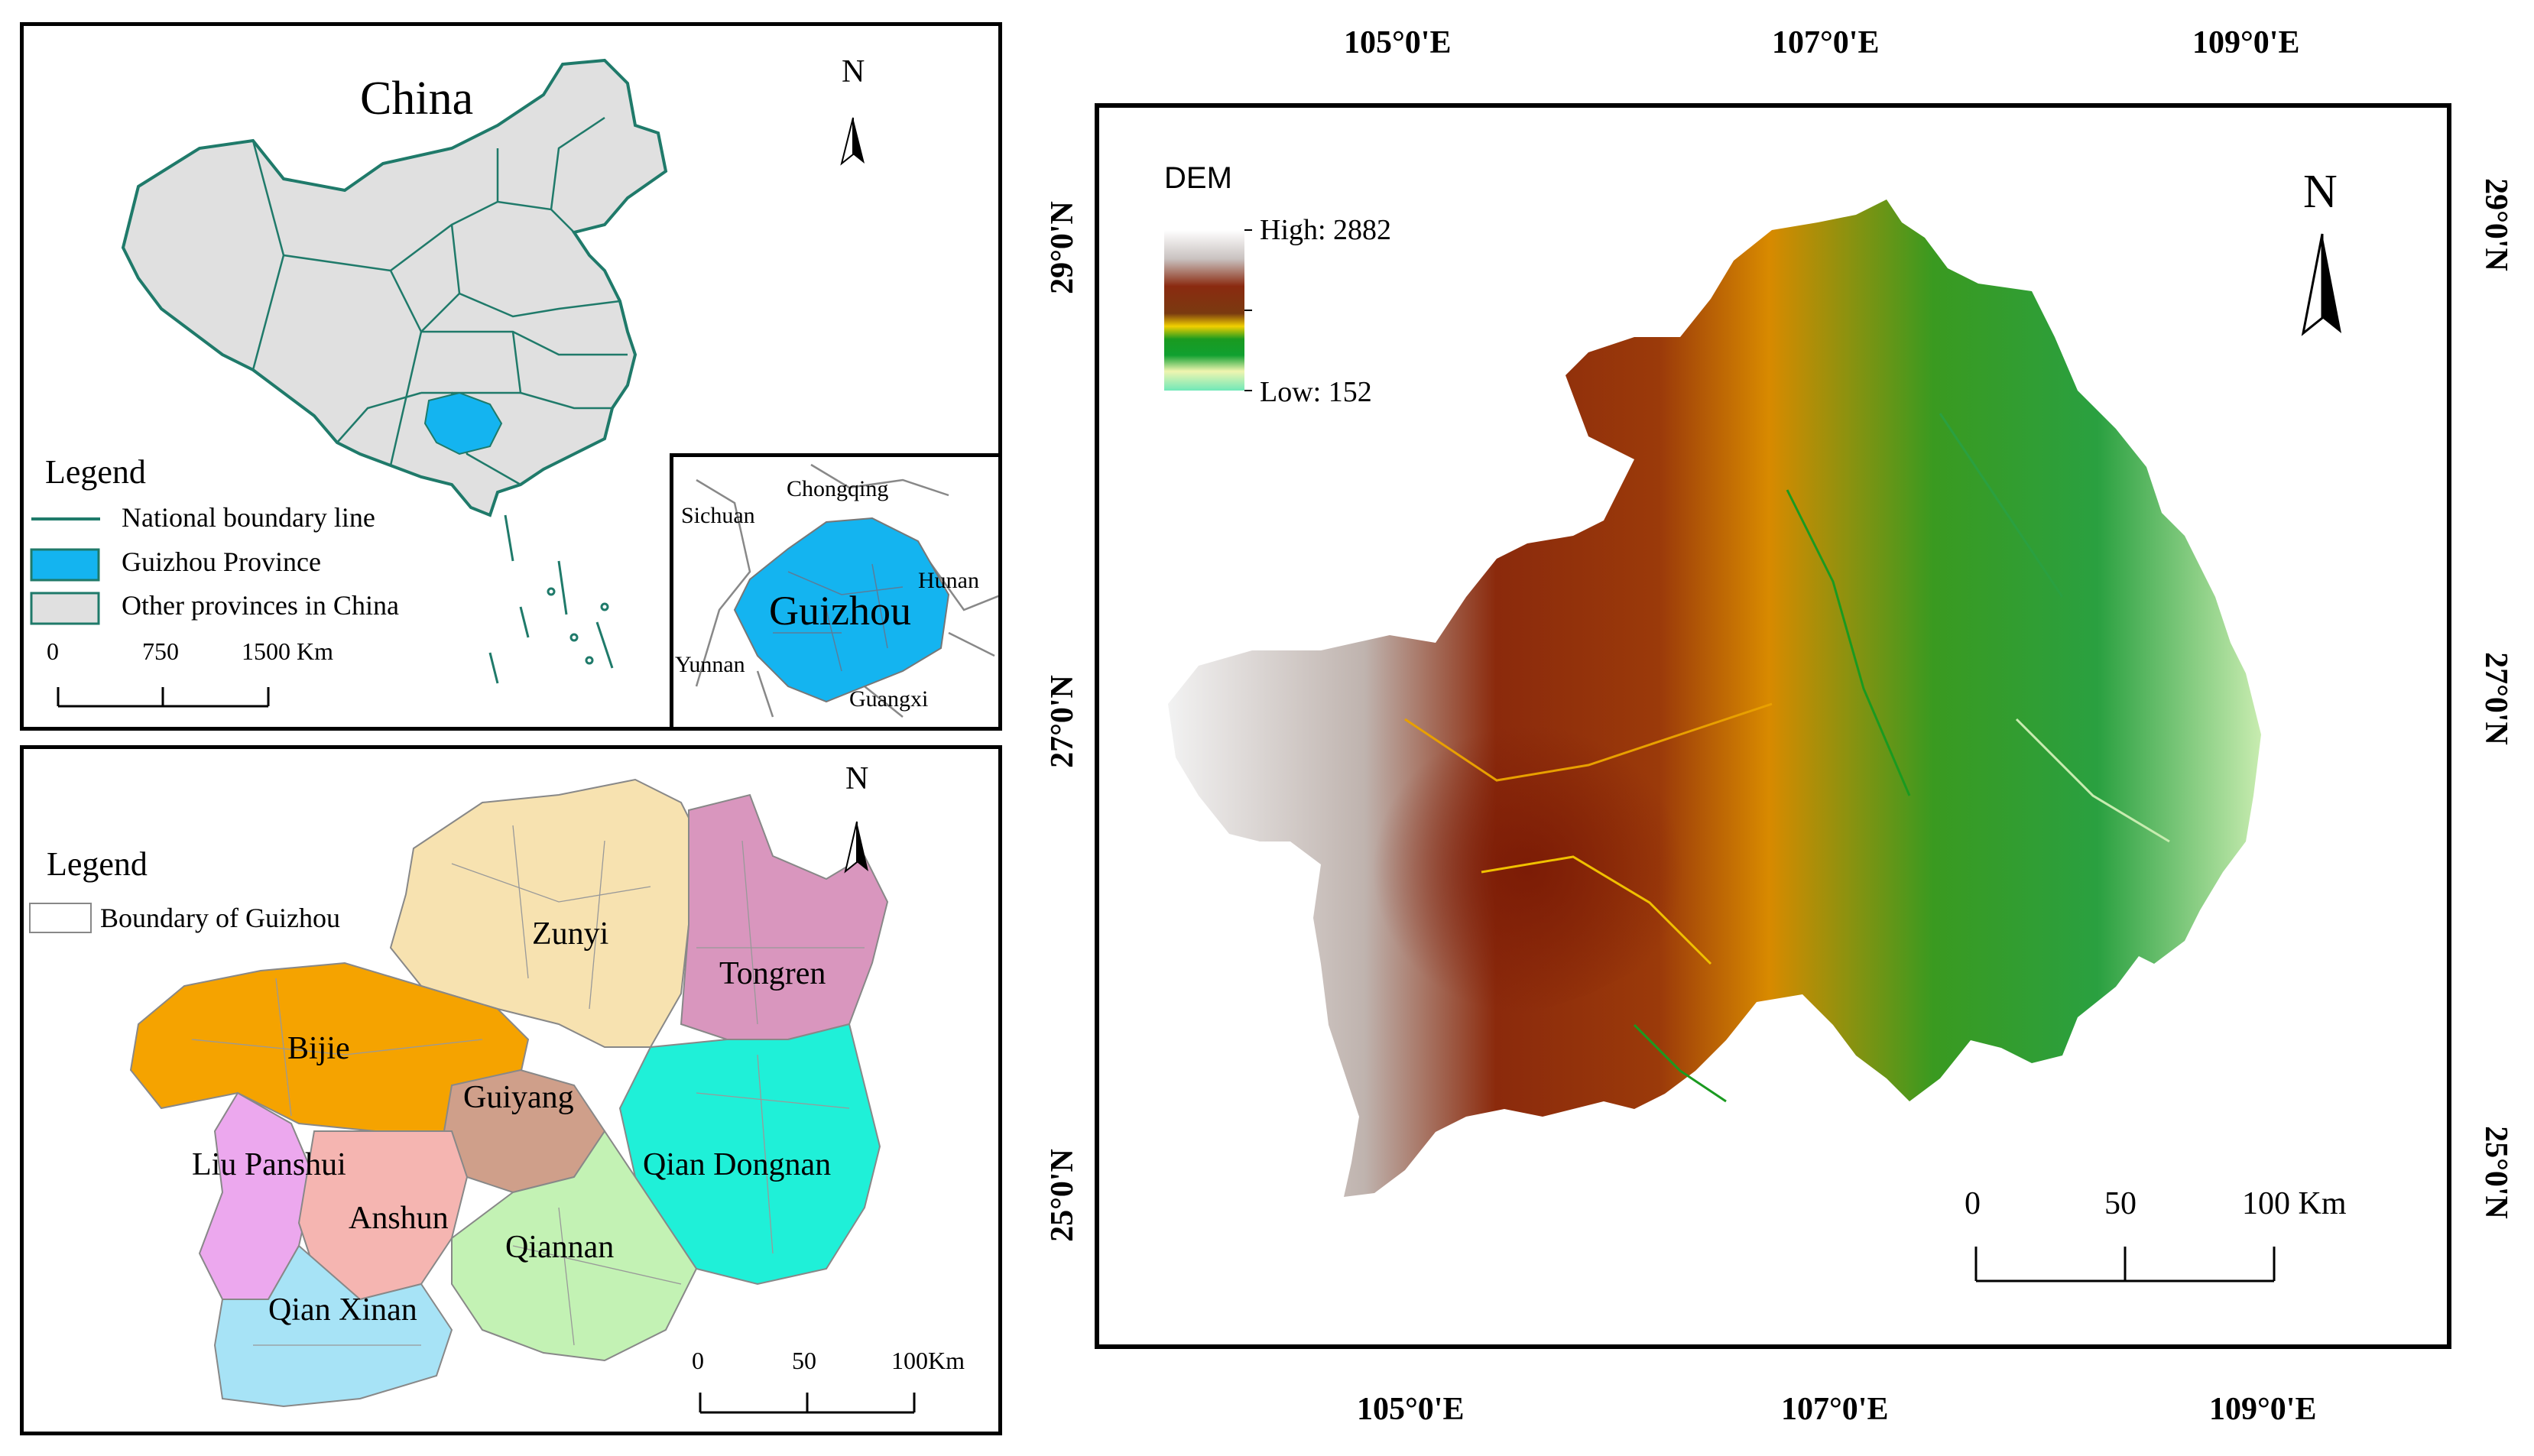 The height and width of the screenshot is (1456, 2534). I want to click on legend-guizhou-swatch, so click(65, 565).